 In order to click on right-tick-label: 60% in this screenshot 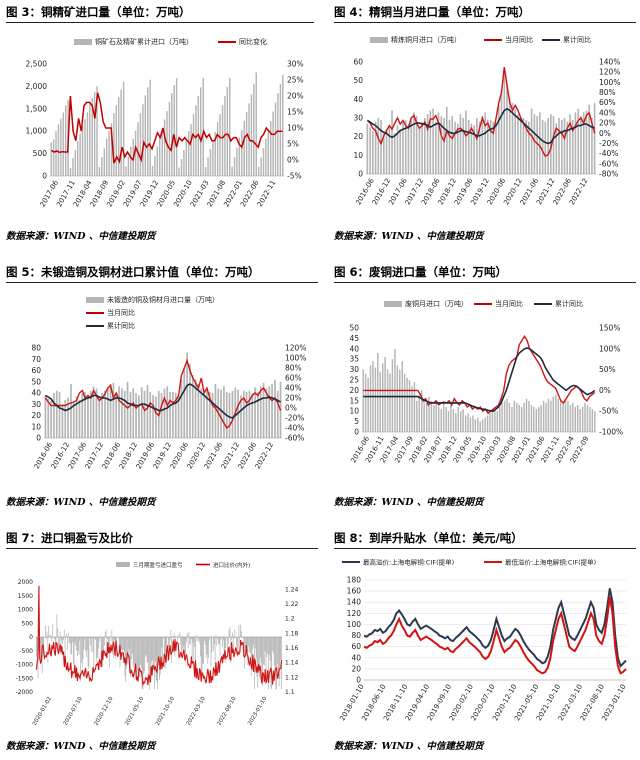, I will do `click(293, 378)`.